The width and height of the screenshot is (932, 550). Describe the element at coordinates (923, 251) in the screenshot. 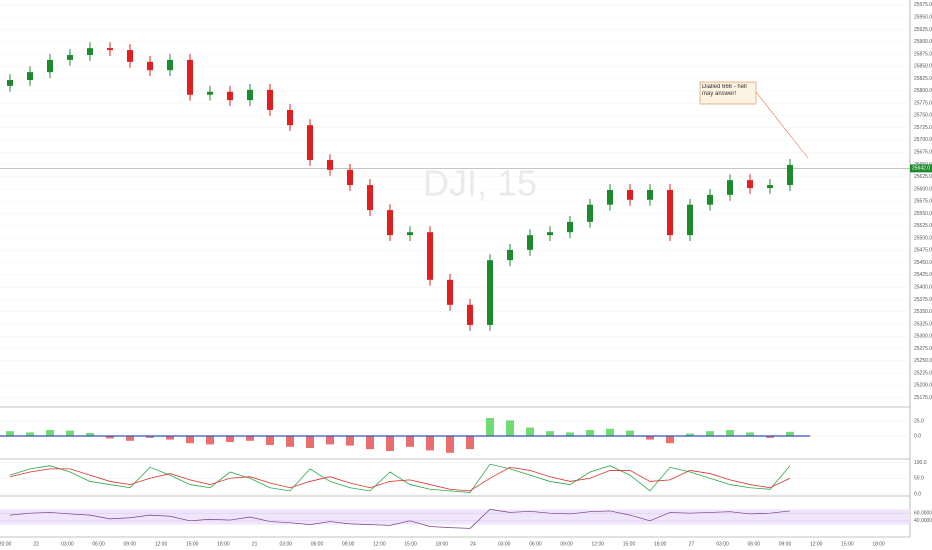

I see `y-tick-label: 25475.0` at that location.